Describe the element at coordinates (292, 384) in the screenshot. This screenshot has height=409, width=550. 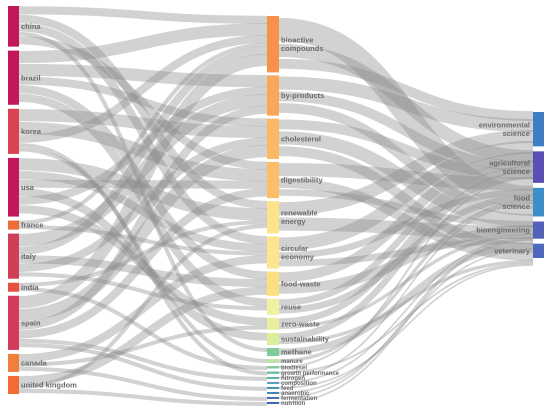
I see `node-t2: composition` at that location.